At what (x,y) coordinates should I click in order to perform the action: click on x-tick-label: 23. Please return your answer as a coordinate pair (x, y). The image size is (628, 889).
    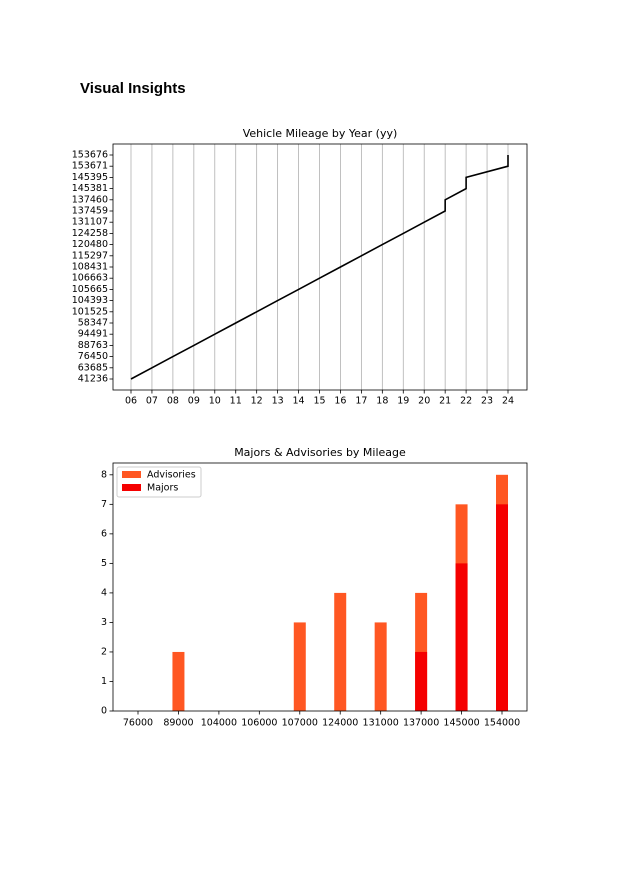
    Looking at the image, I should click on (487, 401).